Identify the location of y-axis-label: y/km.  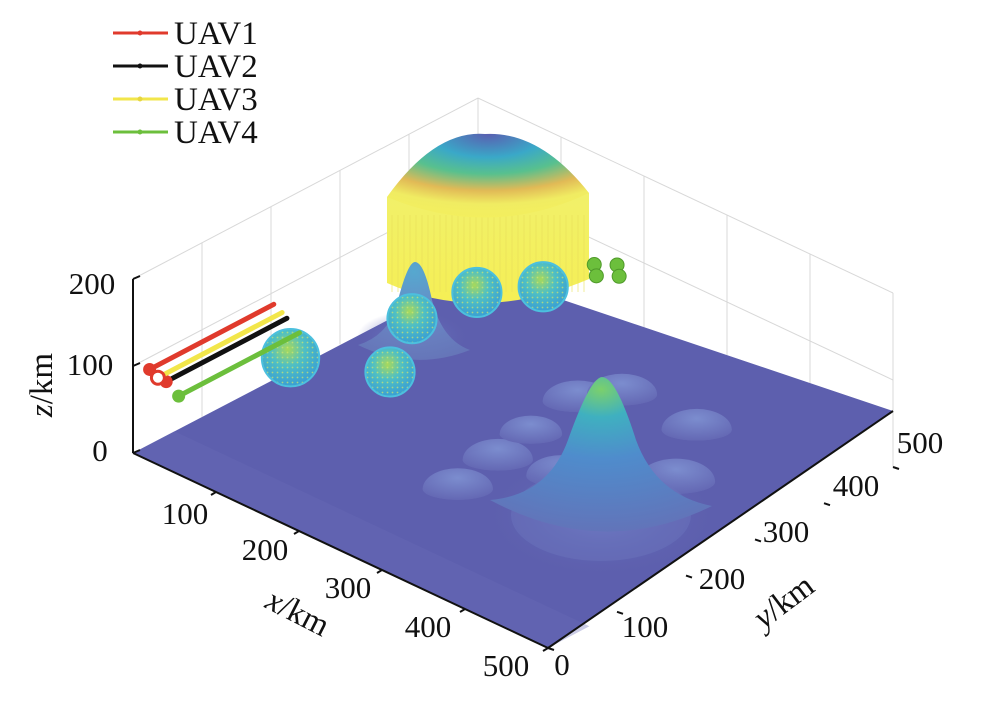
(782, 603).